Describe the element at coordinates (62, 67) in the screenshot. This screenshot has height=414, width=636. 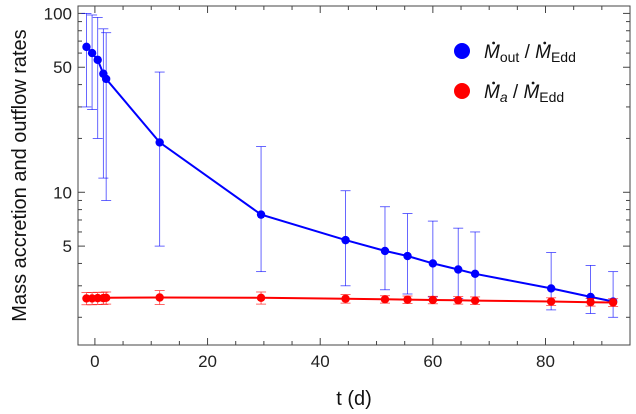
I see `y-tick-label: 50` at that location.